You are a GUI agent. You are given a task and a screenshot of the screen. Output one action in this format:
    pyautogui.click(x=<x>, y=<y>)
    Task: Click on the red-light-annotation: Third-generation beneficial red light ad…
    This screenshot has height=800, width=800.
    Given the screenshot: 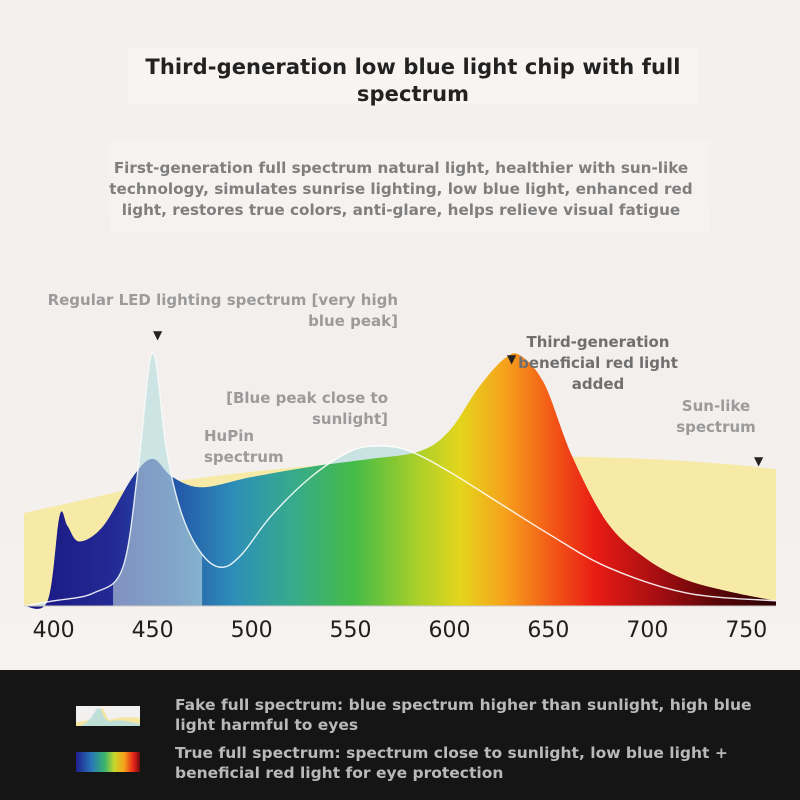 What is the action you would take?
    pyautogui.click(x=598, y=363)
    